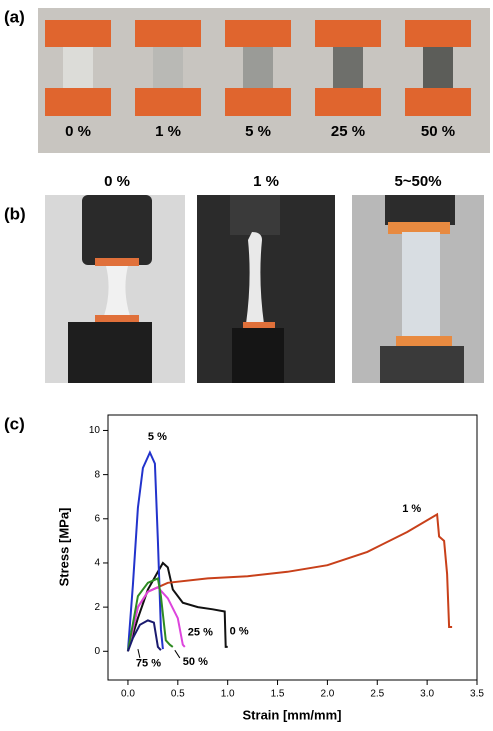 Image resolution: width=493 pixels, height=731 pixels. I want to click on panel-label: (a), so click(14, 16).